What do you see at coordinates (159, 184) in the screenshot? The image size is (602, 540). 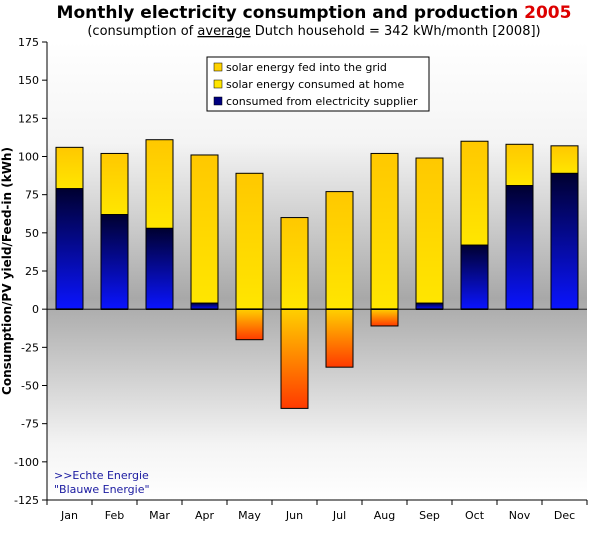 I see `bar-home-mar` at bounding box center [159, 184].